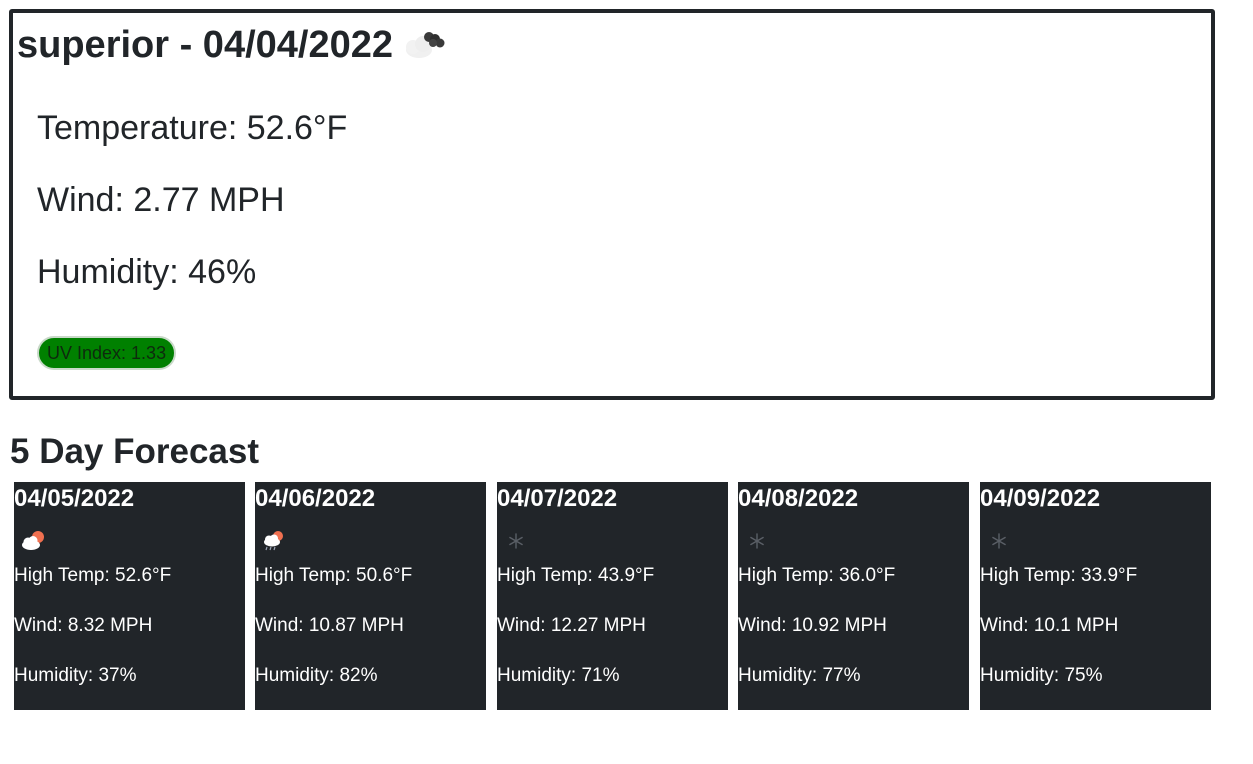 The height and width of the screenshot is (764, 1253). What do you see at coordinates (1040, 498) in the screenshot?
I see `forecast-date: 04/09/2022` at bounding box center [1040, 498].